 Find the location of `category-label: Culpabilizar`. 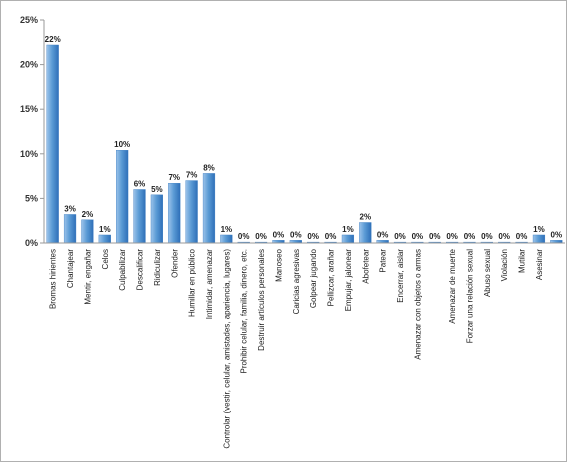

category-label: Culpabilizar is located at coordinates (122, 270).